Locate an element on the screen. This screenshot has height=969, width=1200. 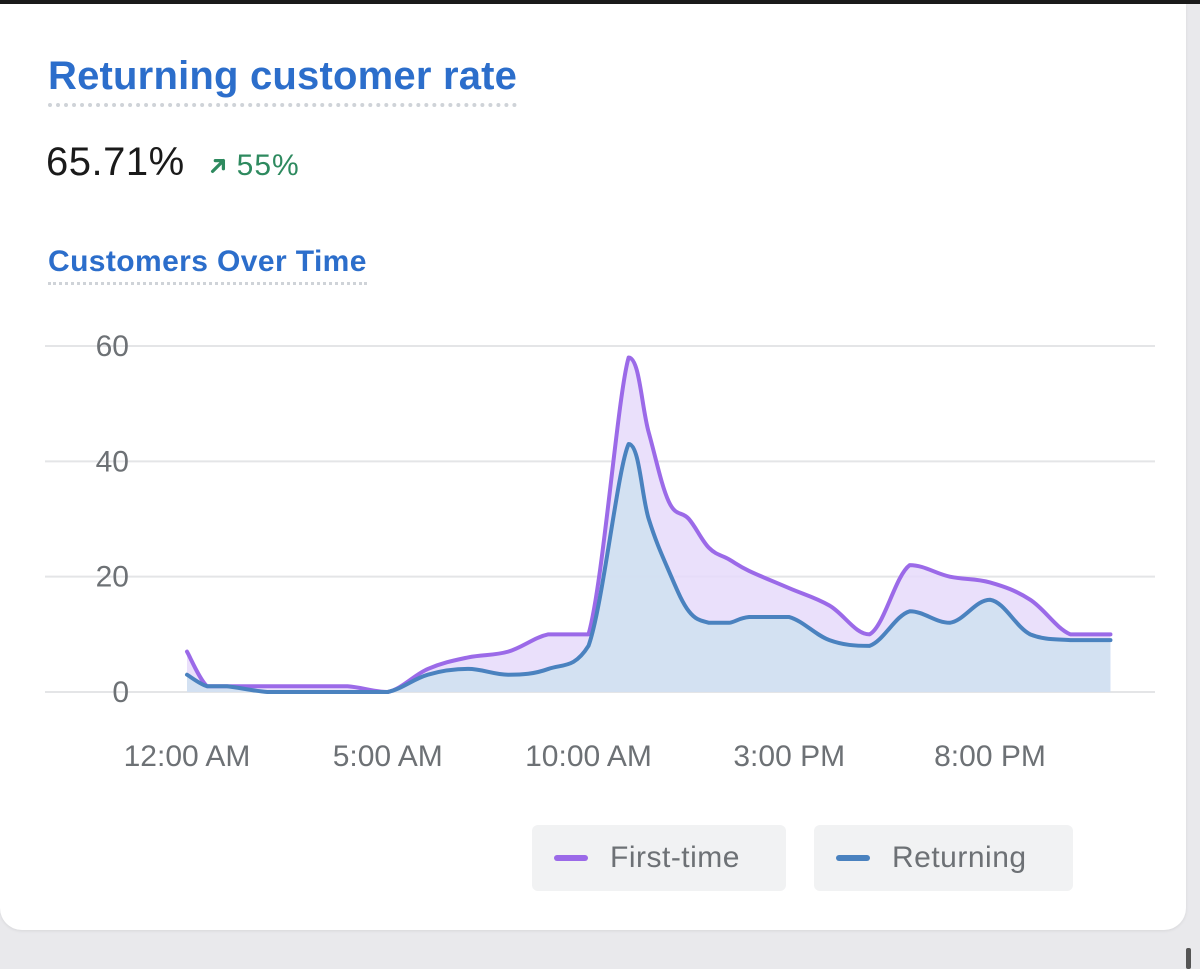
arrow-up-right-icon is located at coordinates (217, 166).